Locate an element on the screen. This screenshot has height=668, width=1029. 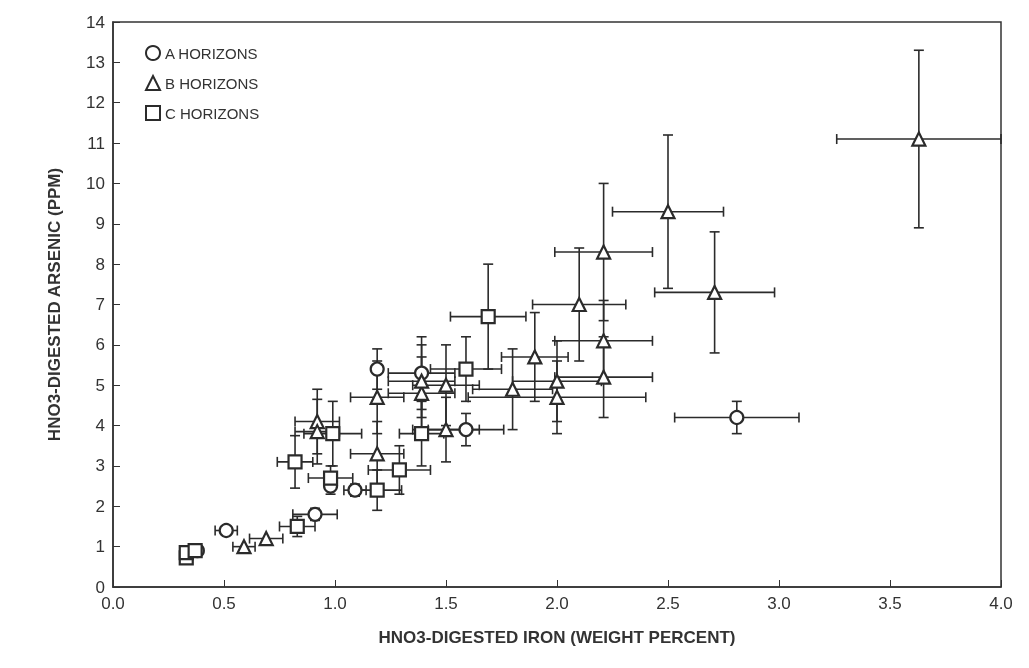
x-tick-label: 1.5 is located at coordinates (446, 603).